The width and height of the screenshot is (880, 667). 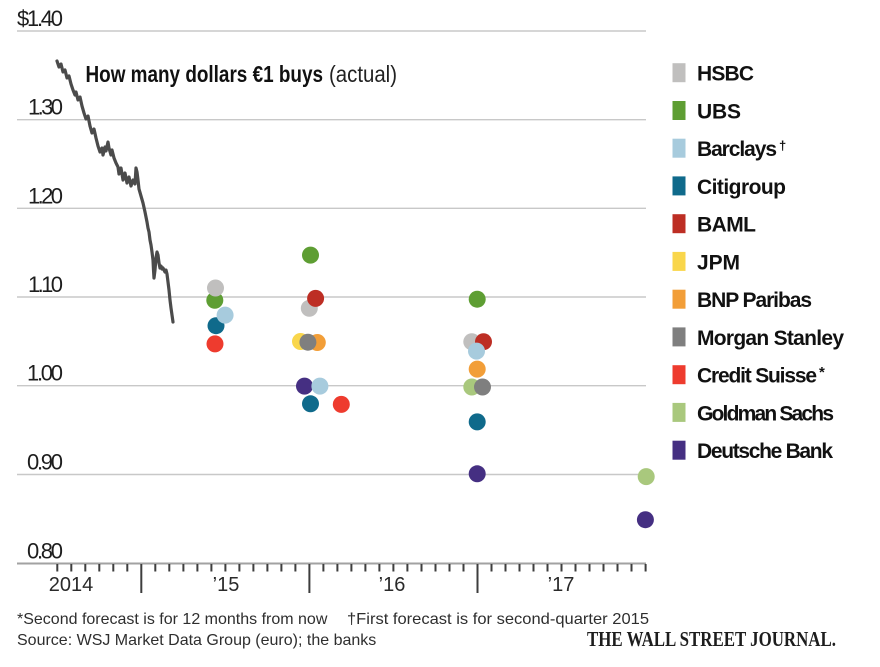 What do you see at coordinates (45, 550) in the screenshot?
I see `svg-text: 0.80` at bounding box center [45, 550].